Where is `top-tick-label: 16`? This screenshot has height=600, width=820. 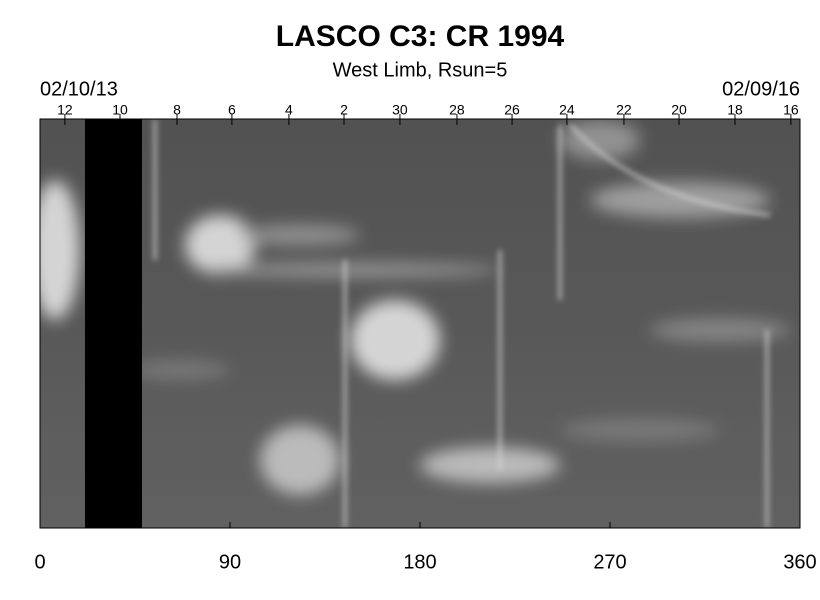 top-tick-label: 16 is located at coordinates (791, 110).